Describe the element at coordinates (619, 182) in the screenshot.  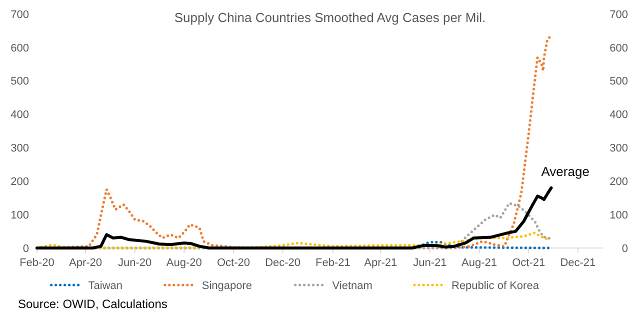
I see `y2-tick-label: 200` at that location.